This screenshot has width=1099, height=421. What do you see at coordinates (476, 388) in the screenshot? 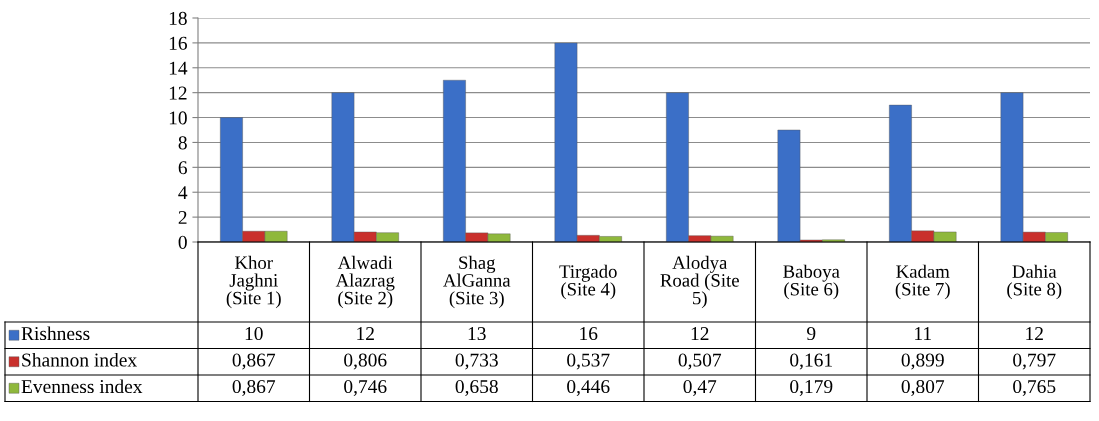
I see `data-label: 0,658` at bounding box center [476, 388].